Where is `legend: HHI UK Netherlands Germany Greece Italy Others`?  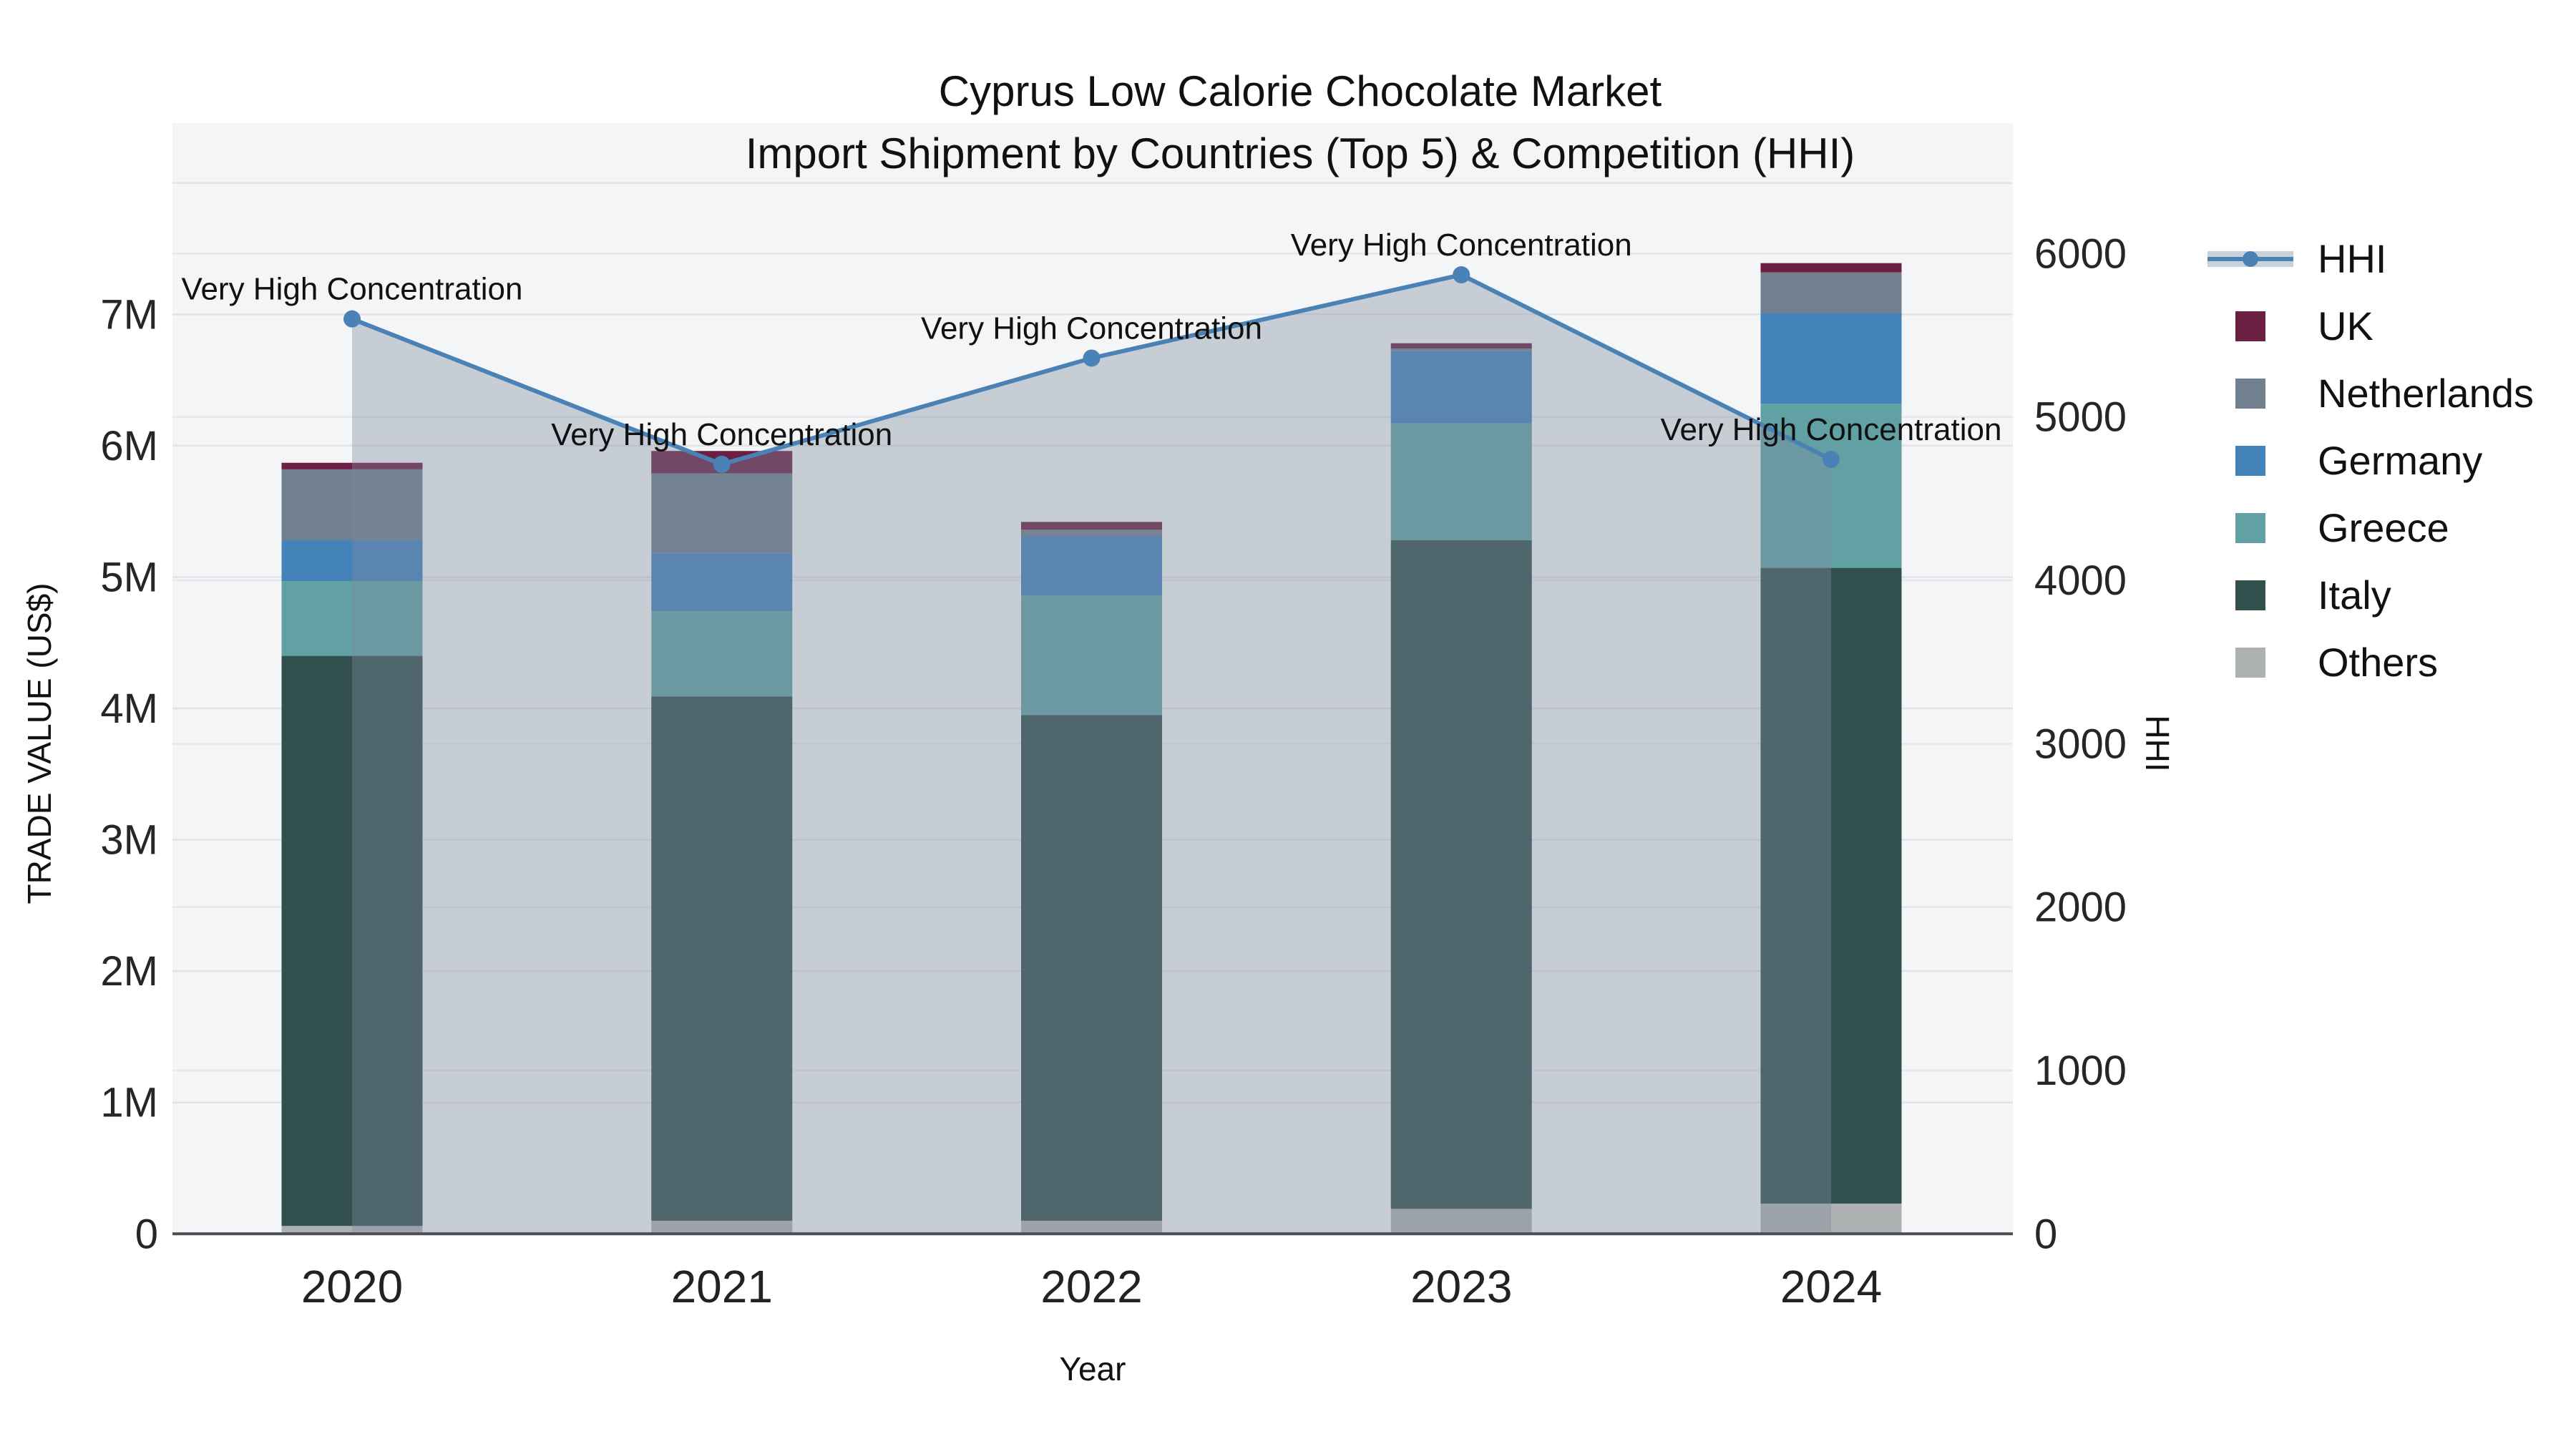 legend: HHI UK Netherlands Germany Greece Italy Others is located at coordinates (2370, 460).